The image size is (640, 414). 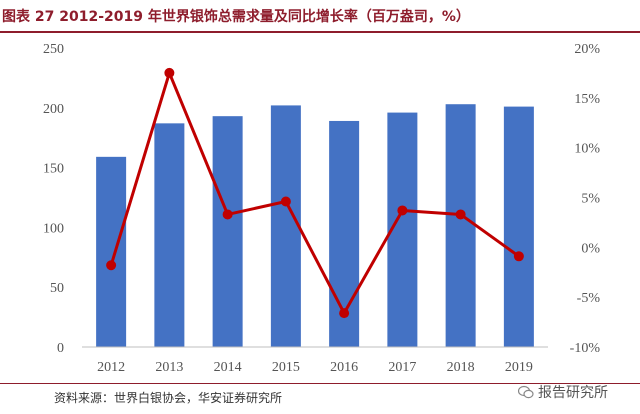 I want to click on growth-point-2015, so click(x=285, y=201).